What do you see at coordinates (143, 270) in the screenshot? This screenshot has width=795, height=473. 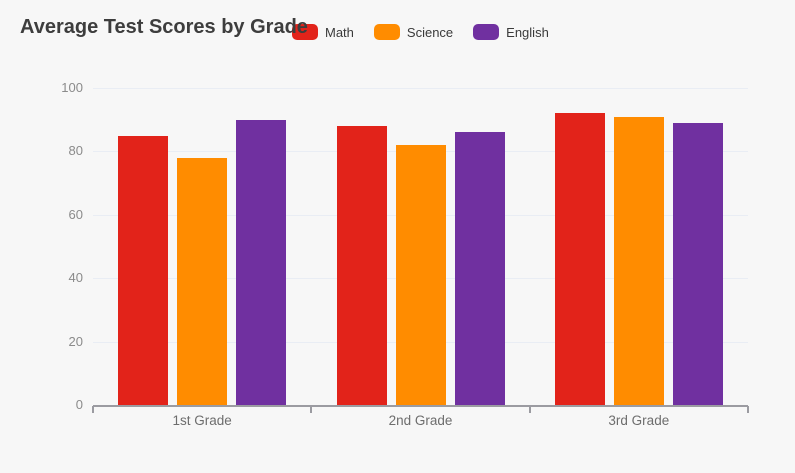 I see `bar-math-1st-grade` at bounding box center [143, 270].